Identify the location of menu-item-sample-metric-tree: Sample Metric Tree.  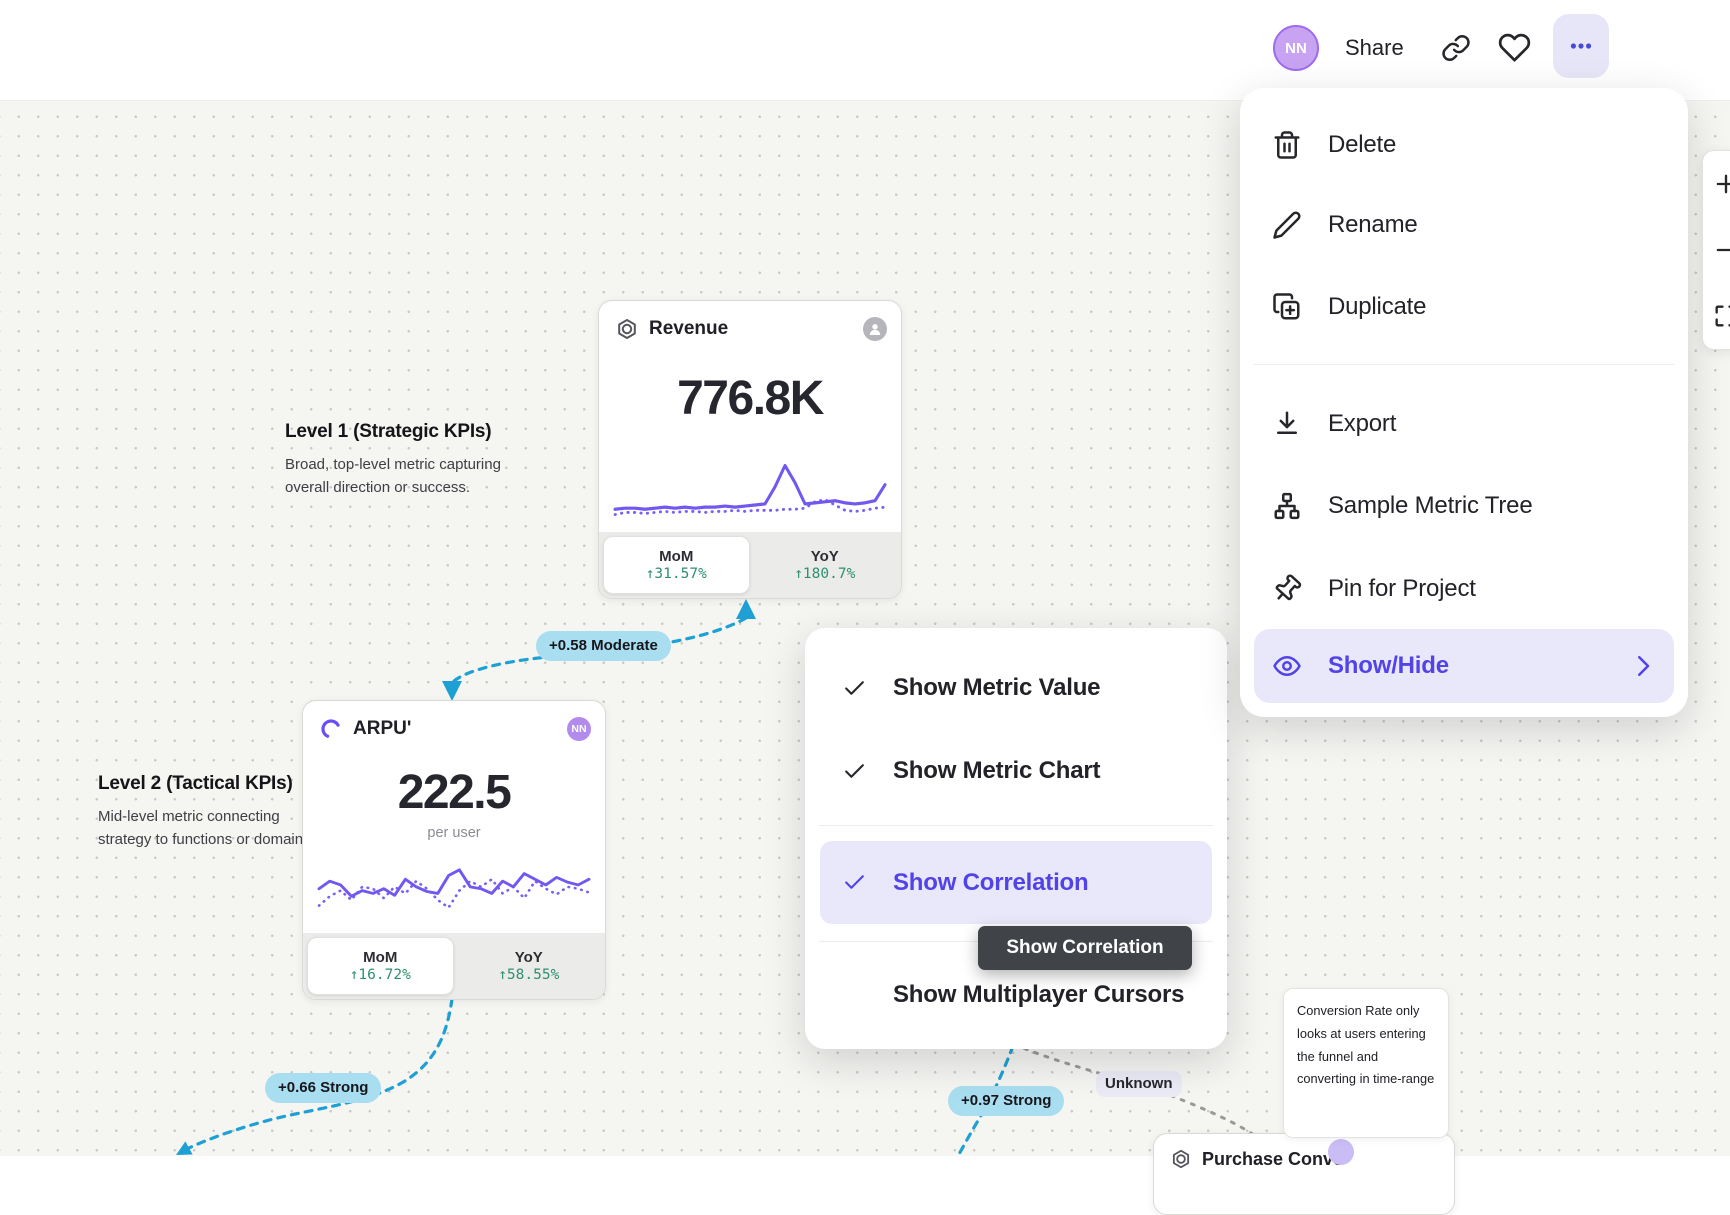
(1464, 506).